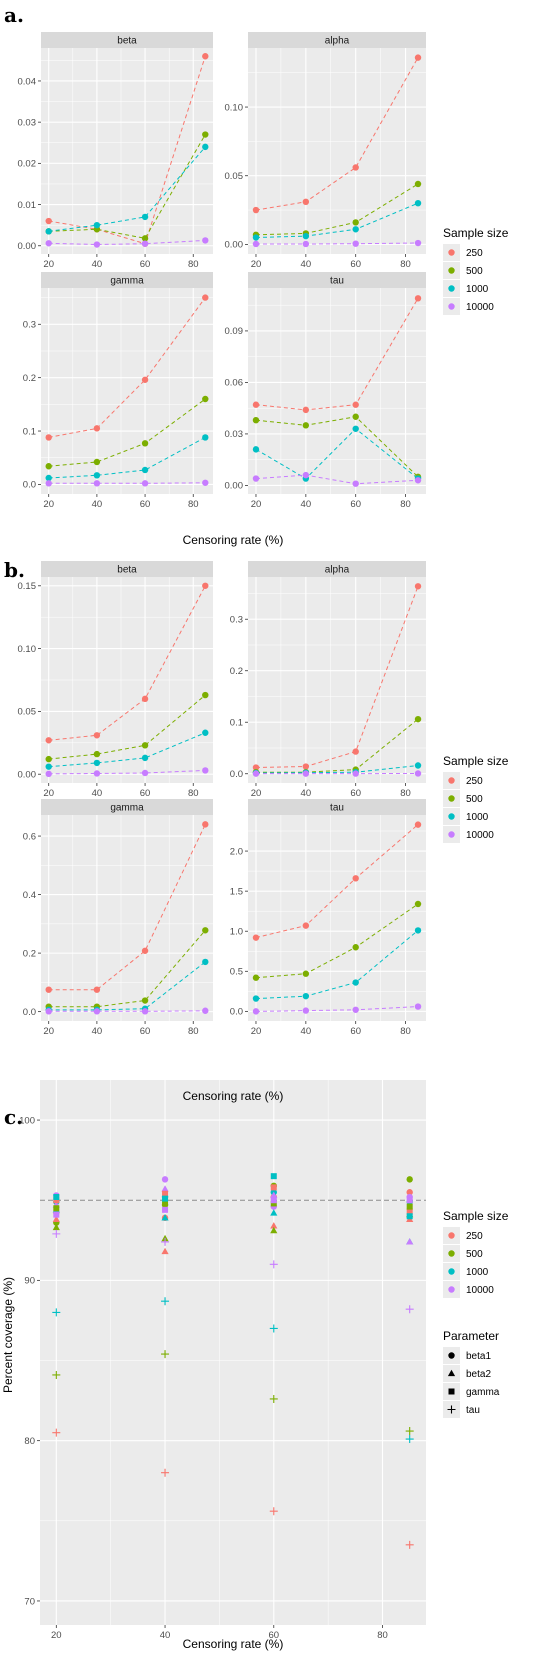 Image resolution: width=534 pixels, height=1653 pixels. Describe the element at coordinates (337, 570) in the screenshot. I see `facet-strip-label: alpha` at that location.